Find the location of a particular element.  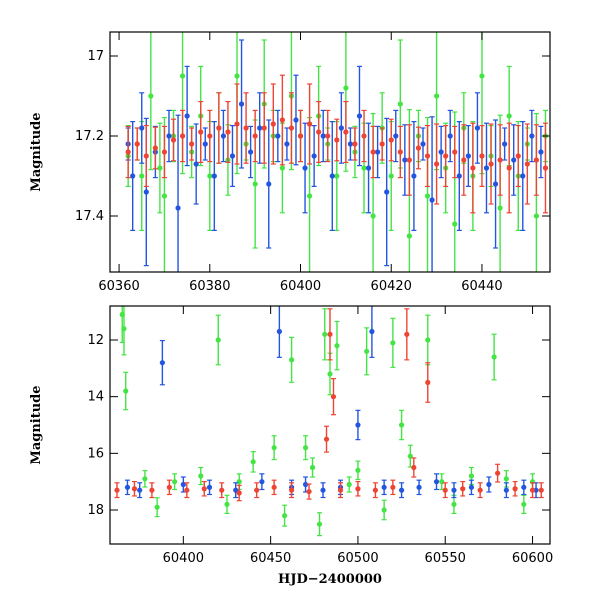

bottom-y-axis-title: Magnitude is located at coordinates (36, 424).